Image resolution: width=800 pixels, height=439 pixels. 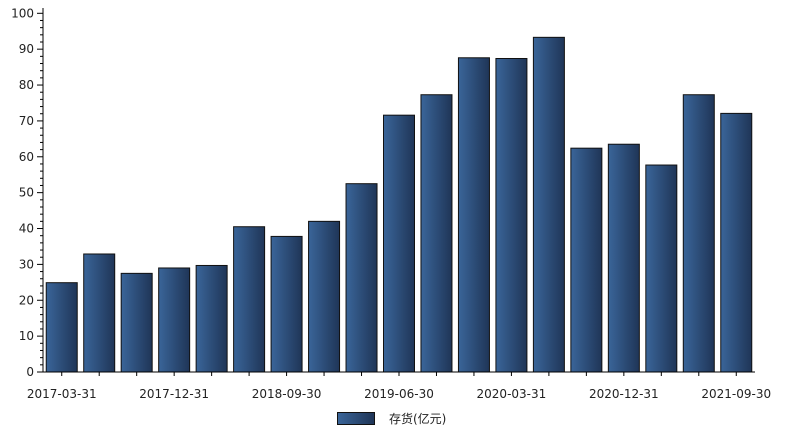 I want to click on y-tick-label: 0, so click(x=30, y=372).